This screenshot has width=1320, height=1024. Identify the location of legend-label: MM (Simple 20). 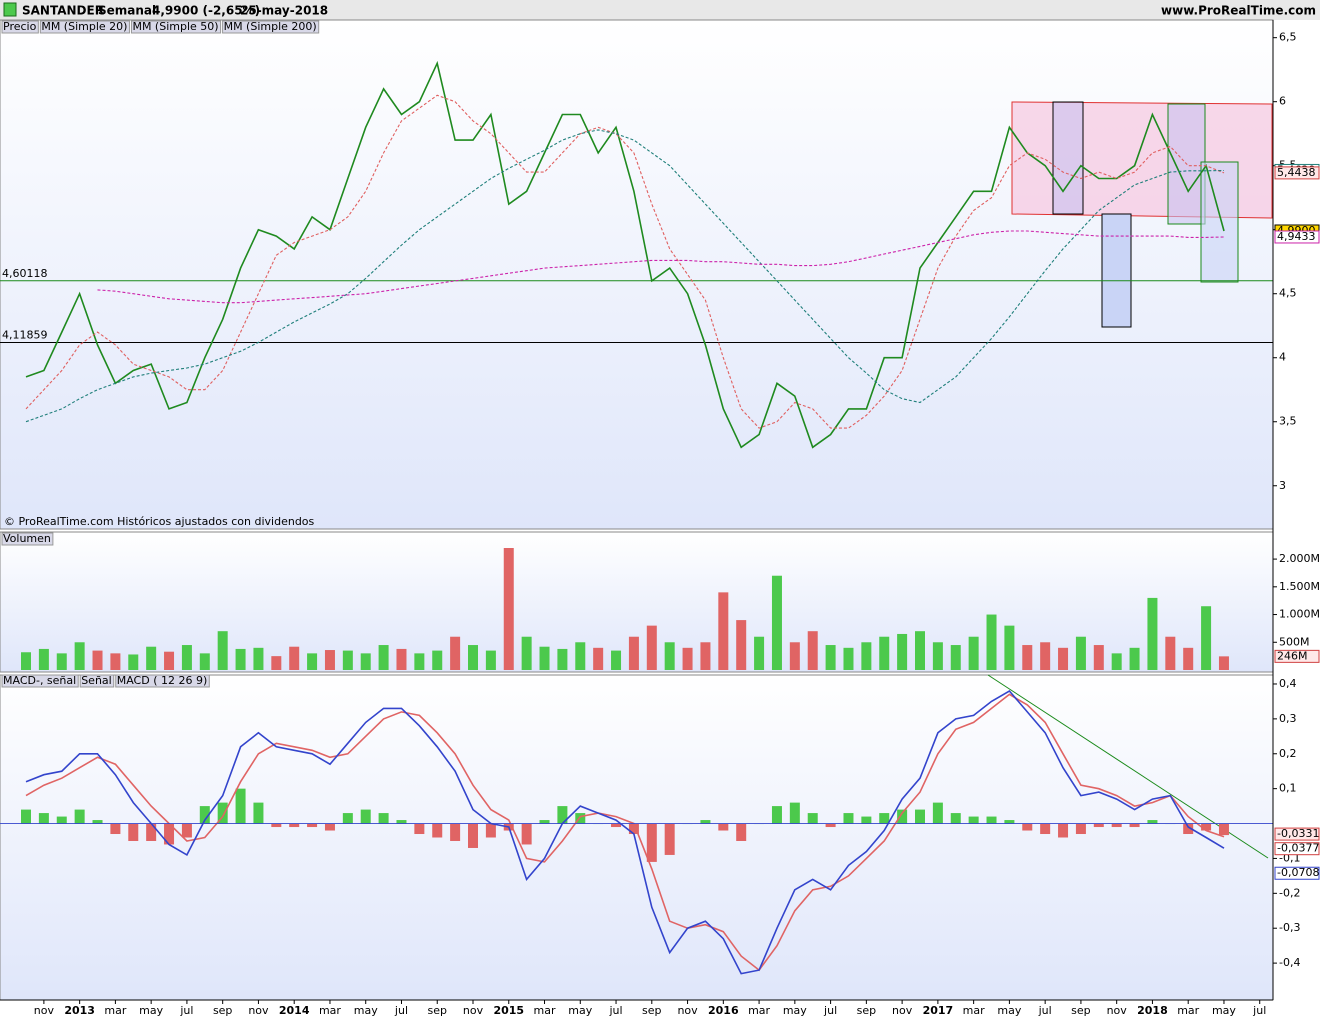
(84, 26).